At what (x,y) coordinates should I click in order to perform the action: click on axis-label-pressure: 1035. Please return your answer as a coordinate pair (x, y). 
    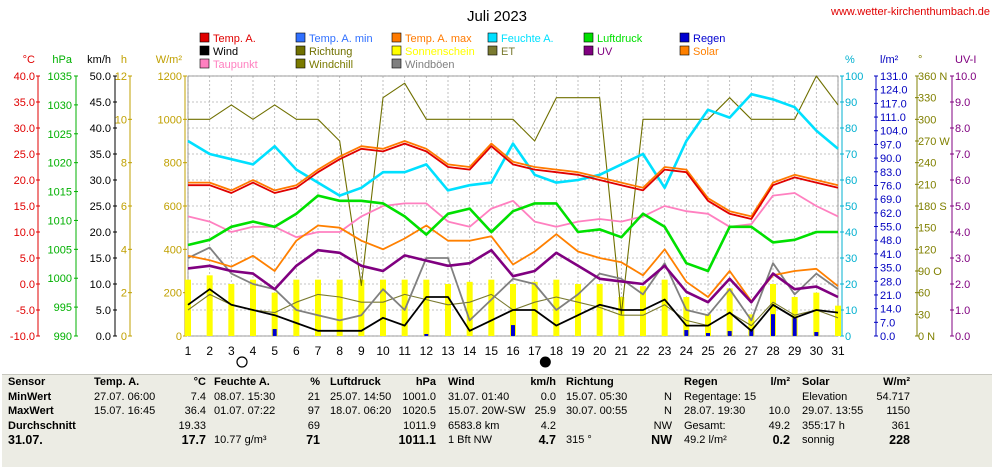
    Looking at the image, I should click on (60, 77).